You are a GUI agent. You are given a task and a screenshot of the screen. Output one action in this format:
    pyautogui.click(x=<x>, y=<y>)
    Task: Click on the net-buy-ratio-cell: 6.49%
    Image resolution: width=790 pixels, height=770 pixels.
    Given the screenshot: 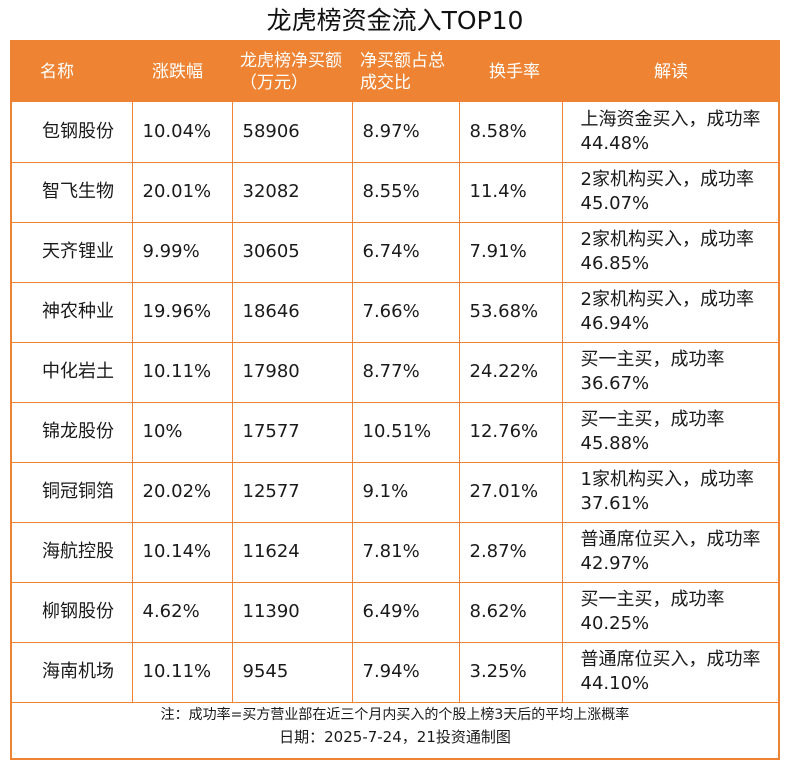 What is the action you would take?
    pyautogui.click(x=405, y=612)
    